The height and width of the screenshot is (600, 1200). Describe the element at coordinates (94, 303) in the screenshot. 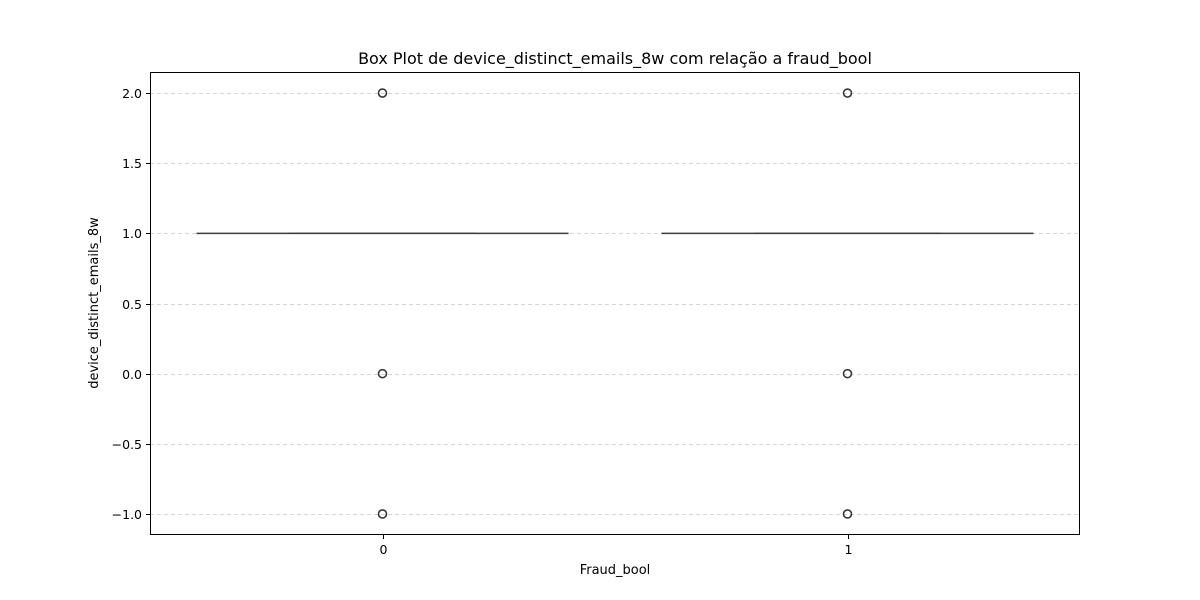

I see `y-axis-label: device_distinct_emails_8w` at that location.